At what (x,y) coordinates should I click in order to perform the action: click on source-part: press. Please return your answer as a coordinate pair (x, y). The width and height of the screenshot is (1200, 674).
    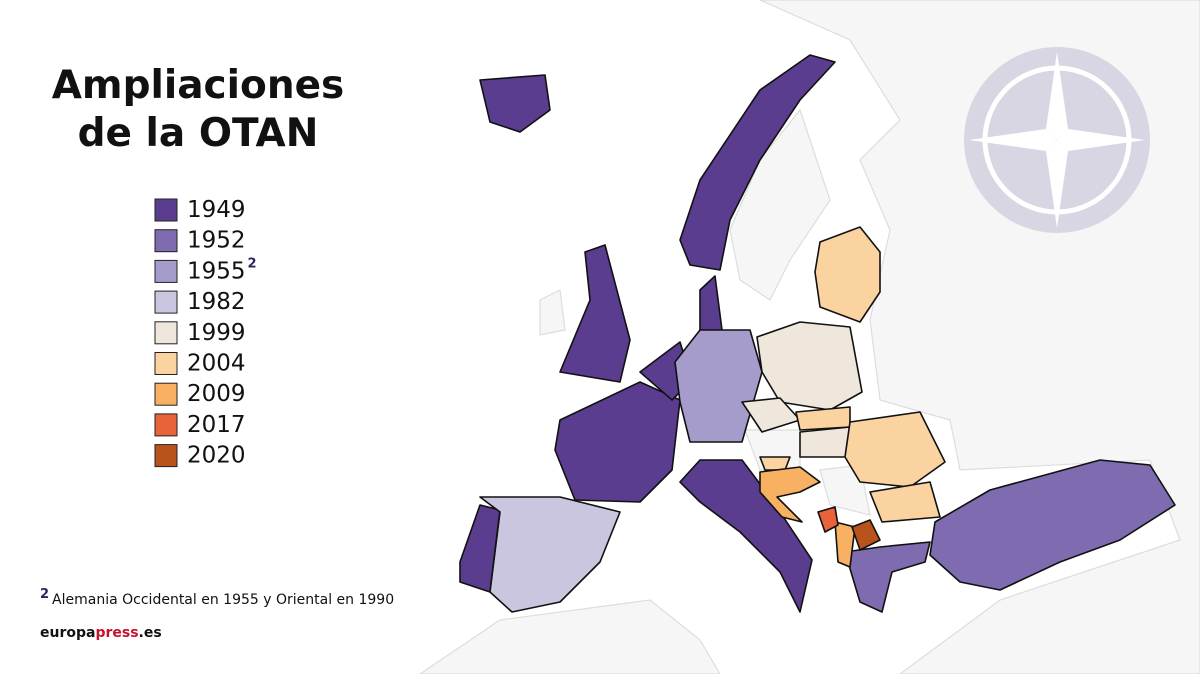
    Looking at the image, I should click on (116, 633).